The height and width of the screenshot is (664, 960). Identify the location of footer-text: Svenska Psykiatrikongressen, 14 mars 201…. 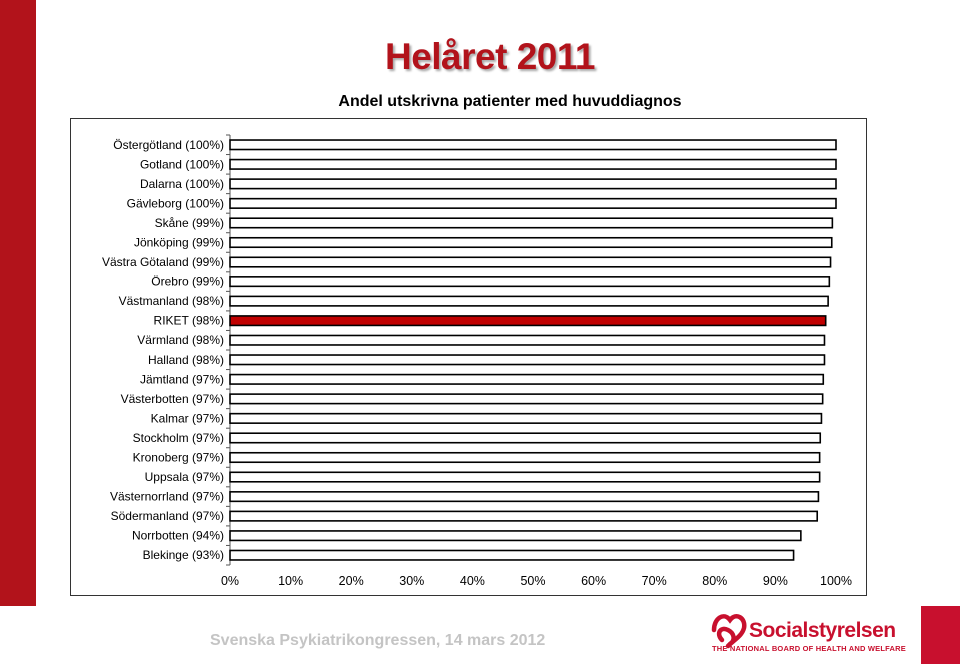
(378, 640).